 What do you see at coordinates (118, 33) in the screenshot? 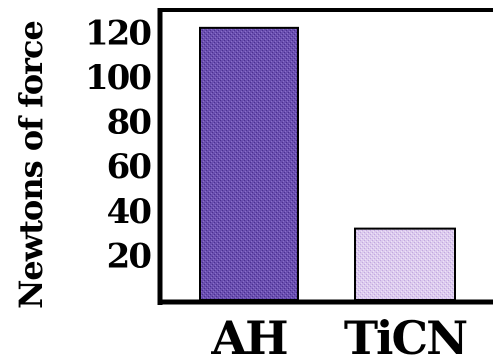
I see `y-tick-label: 120` at bounding box center [118, 33].